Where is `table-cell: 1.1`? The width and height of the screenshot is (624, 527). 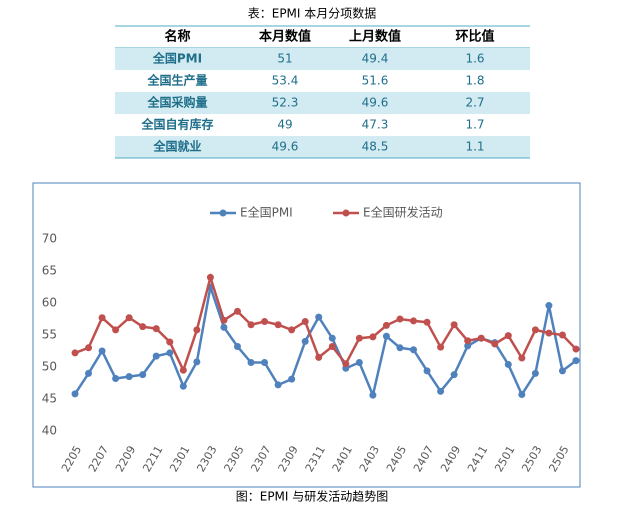
table-cell: 1.1 is located at coordinates (474, 147).